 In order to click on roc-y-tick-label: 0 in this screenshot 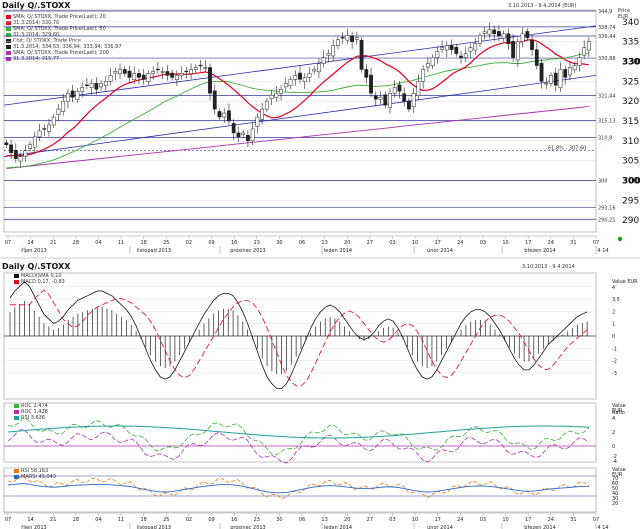, I will do `click(613, 447)`.